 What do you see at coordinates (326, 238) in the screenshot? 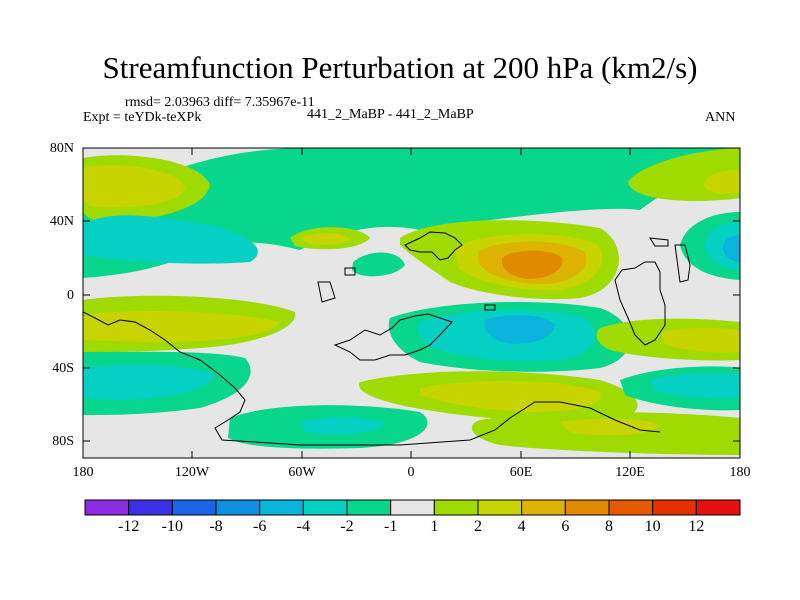
I see `contour-c-yellow` at bounding box center [326, 238].